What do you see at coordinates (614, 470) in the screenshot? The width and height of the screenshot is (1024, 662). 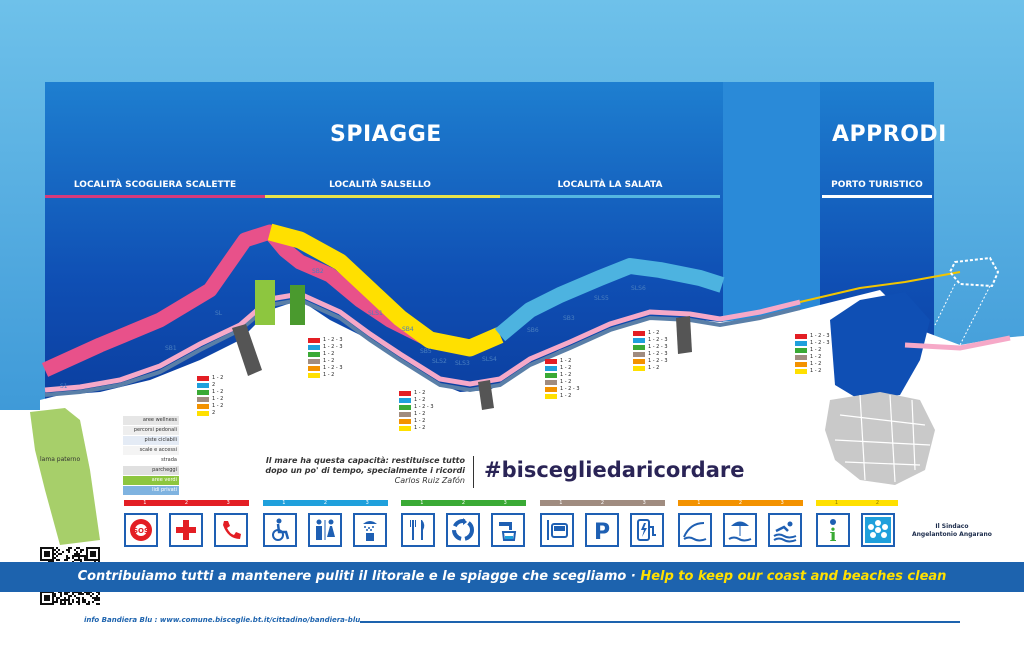 I see `hashtag: #bisceglie­daricordare` at bounding box center [614, 470].